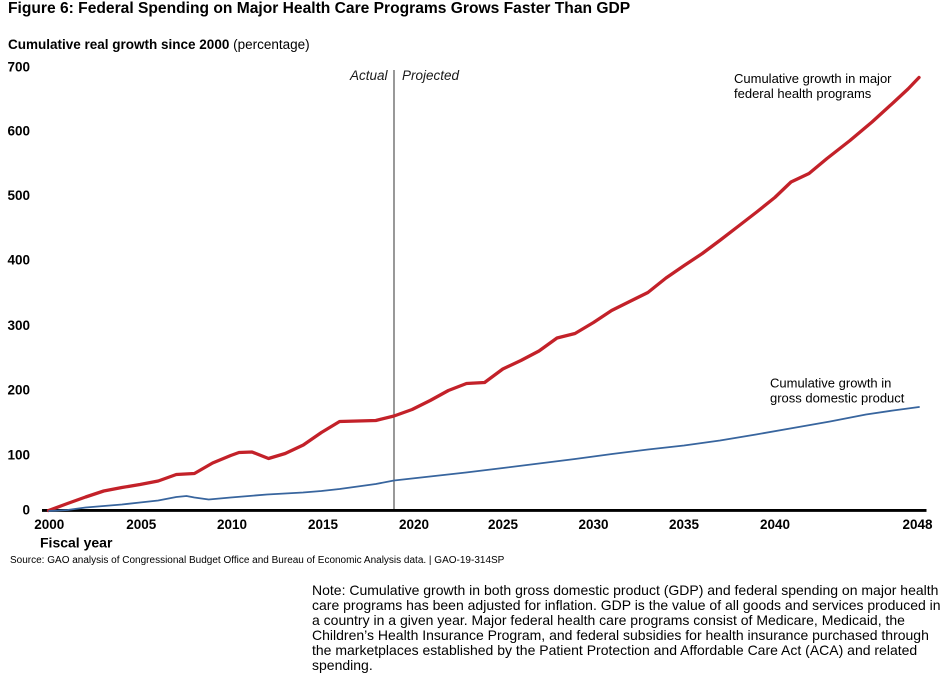  What do you see at coordinates (76, 543) in the screenshot?
I see `svg-text: Fiscal year` at bounding box center [76, 543].